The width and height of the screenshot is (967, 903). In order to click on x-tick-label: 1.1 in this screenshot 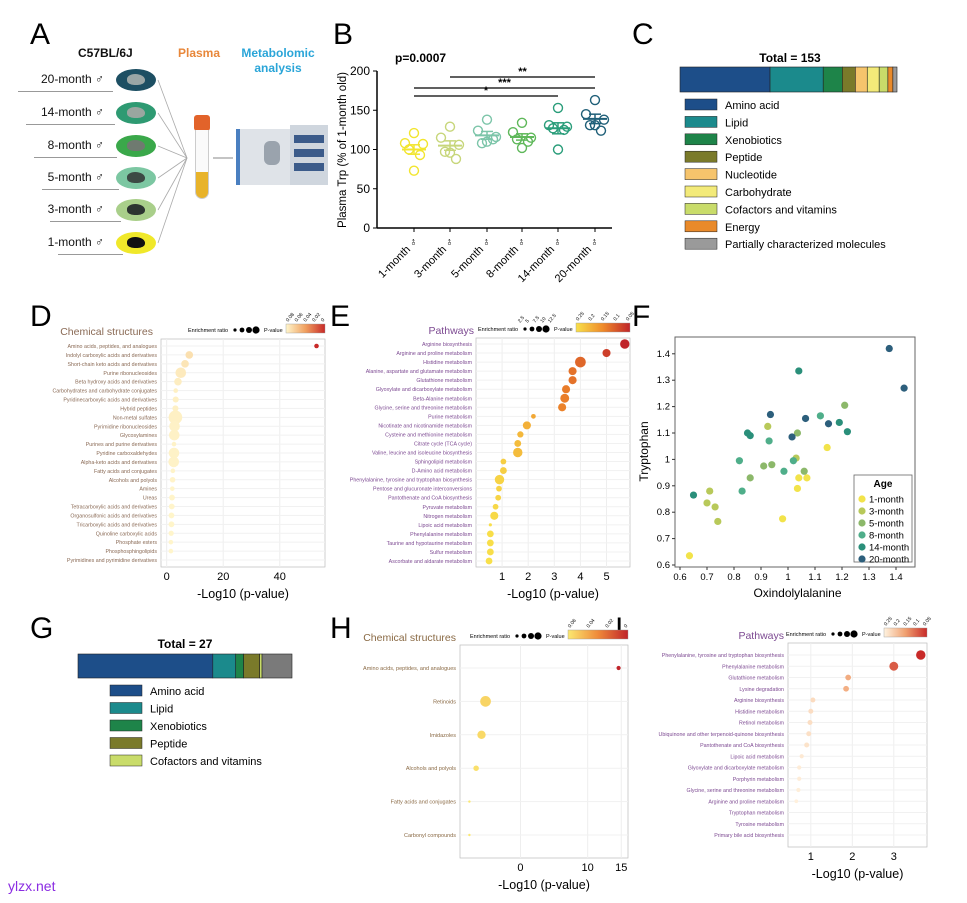, I will do `click(814, 577)`.